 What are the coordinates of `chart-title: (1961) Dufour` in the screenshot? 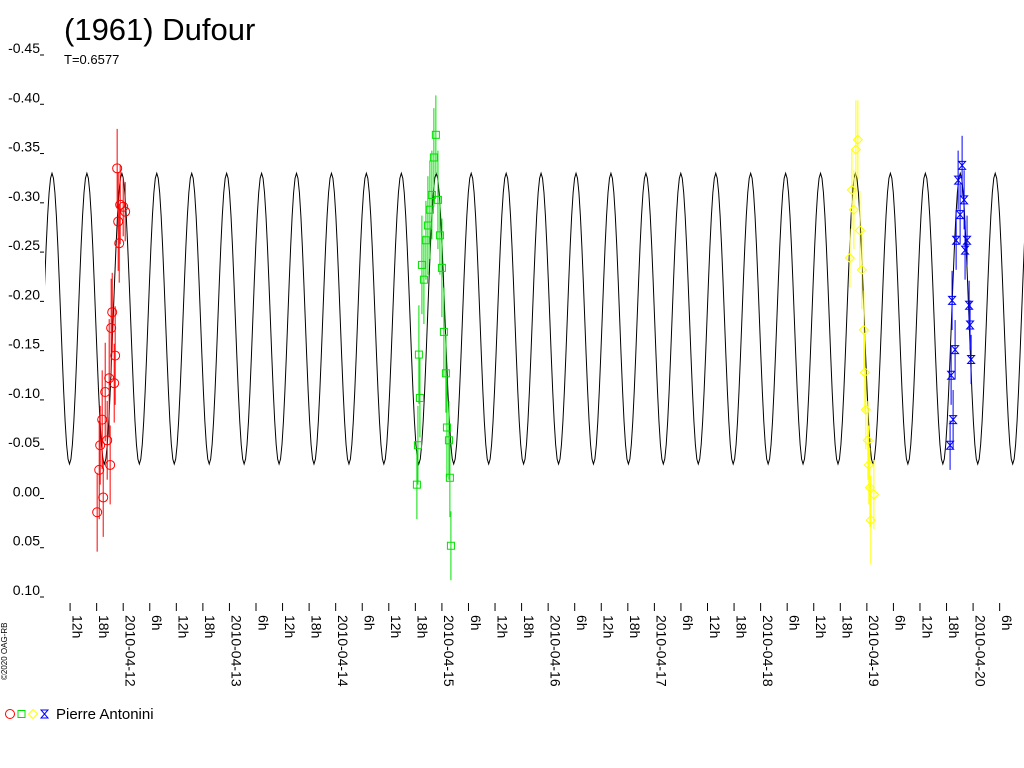 It's located at (159, 29).